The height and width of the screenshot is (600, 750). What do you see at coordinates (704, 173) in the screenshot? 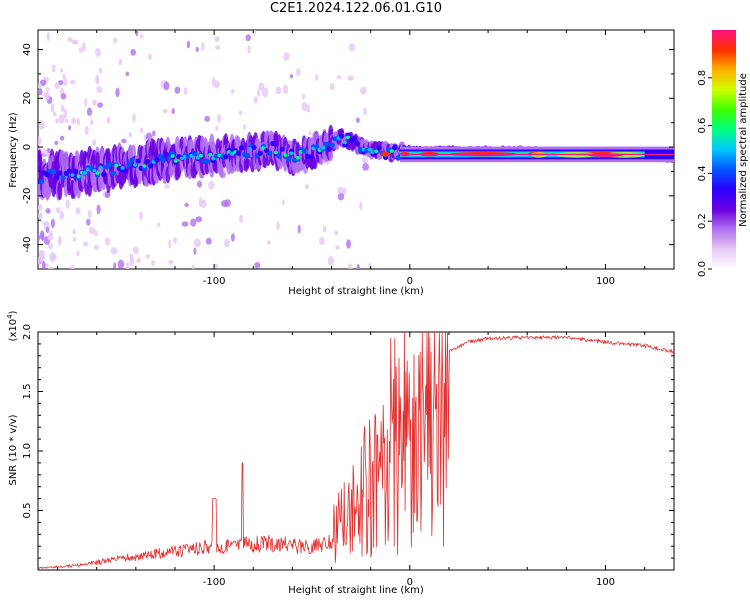
I see `colorbar-ticks: 0.0 0.2 0.4 0.6 0.8` at bounding box center [704, 173].